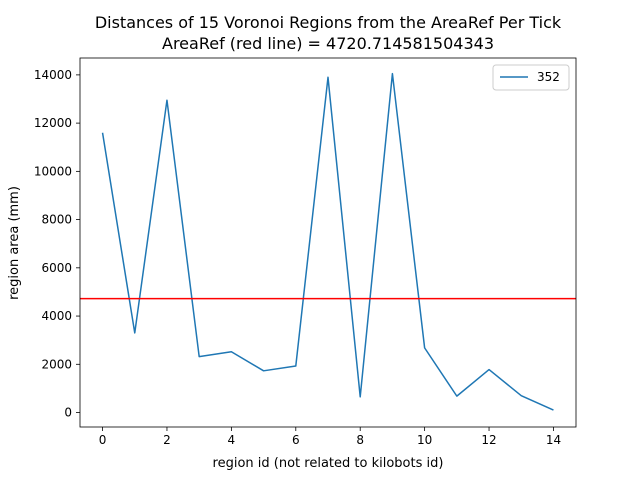  What do you see at coordinates (53, 123) in the screenshot?
I see `y-tick-label: 12000` at bounding box center [53, 123].